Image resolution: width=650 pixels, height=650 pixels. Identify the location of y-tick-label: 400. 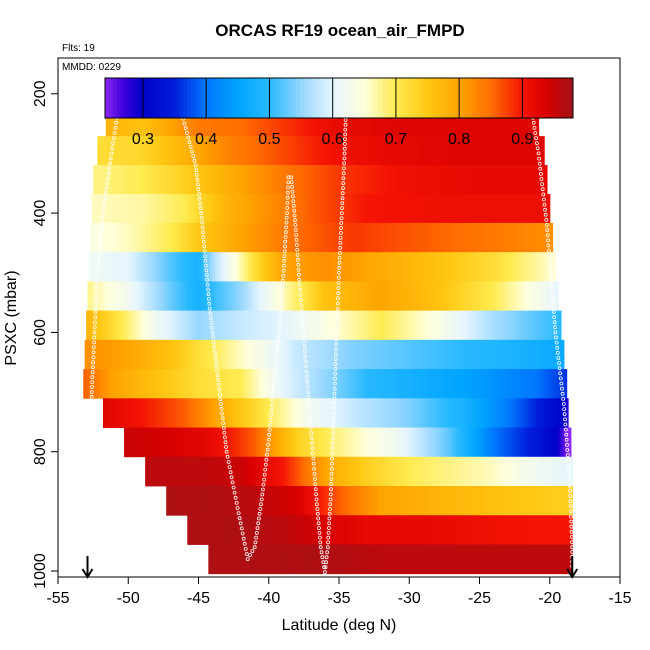
(40, 213).